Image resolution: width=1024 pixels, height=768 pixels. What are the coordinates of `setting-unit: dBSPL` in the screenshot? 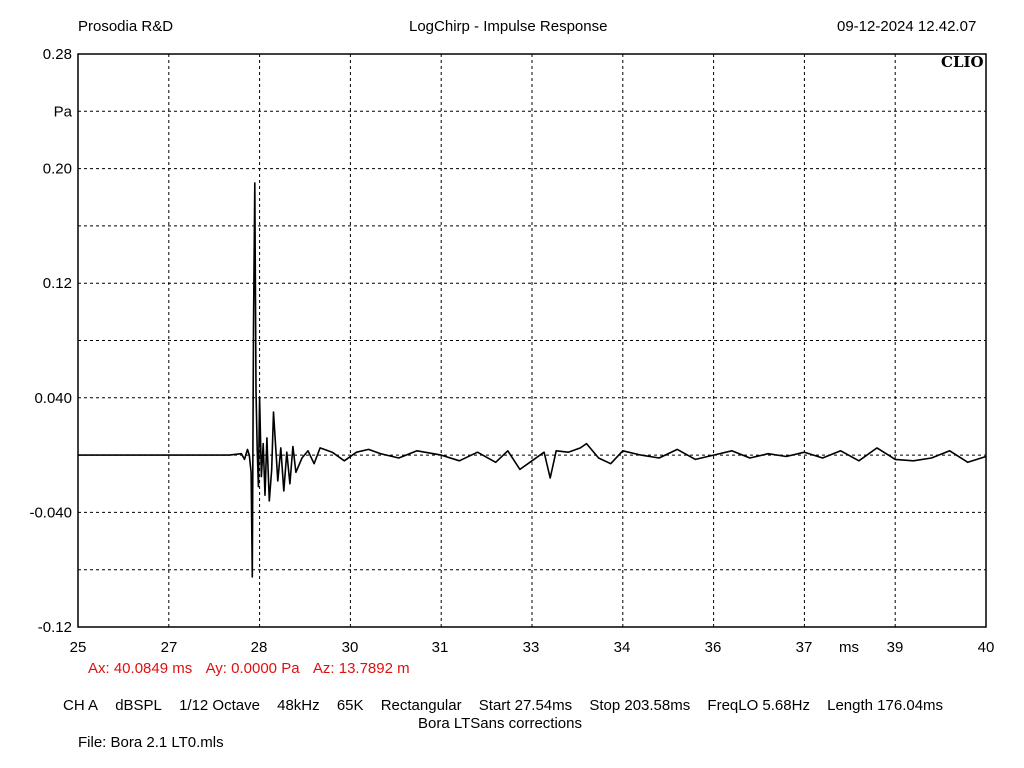 It's located at (138, 705).